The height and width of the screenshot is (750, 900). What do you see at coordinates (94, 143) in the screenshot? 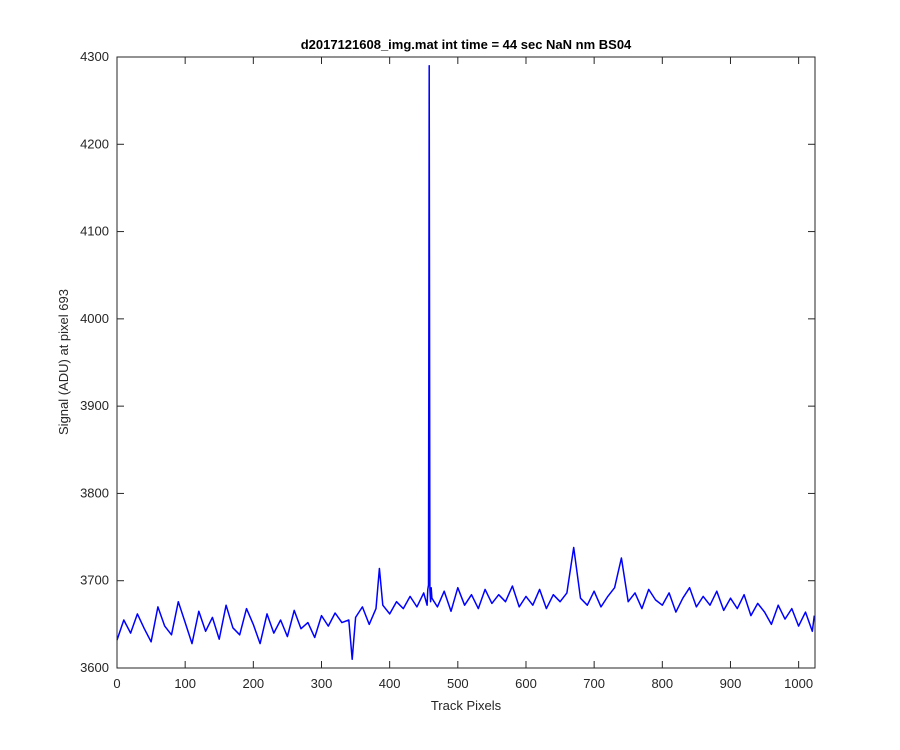
I see `y-tick-label: 4200` at bounding box center [94, 143].